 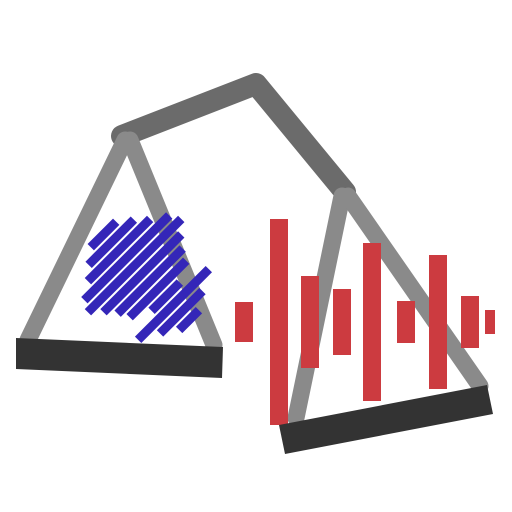 I want to click on left-waveform, so click(x=147, y=278).